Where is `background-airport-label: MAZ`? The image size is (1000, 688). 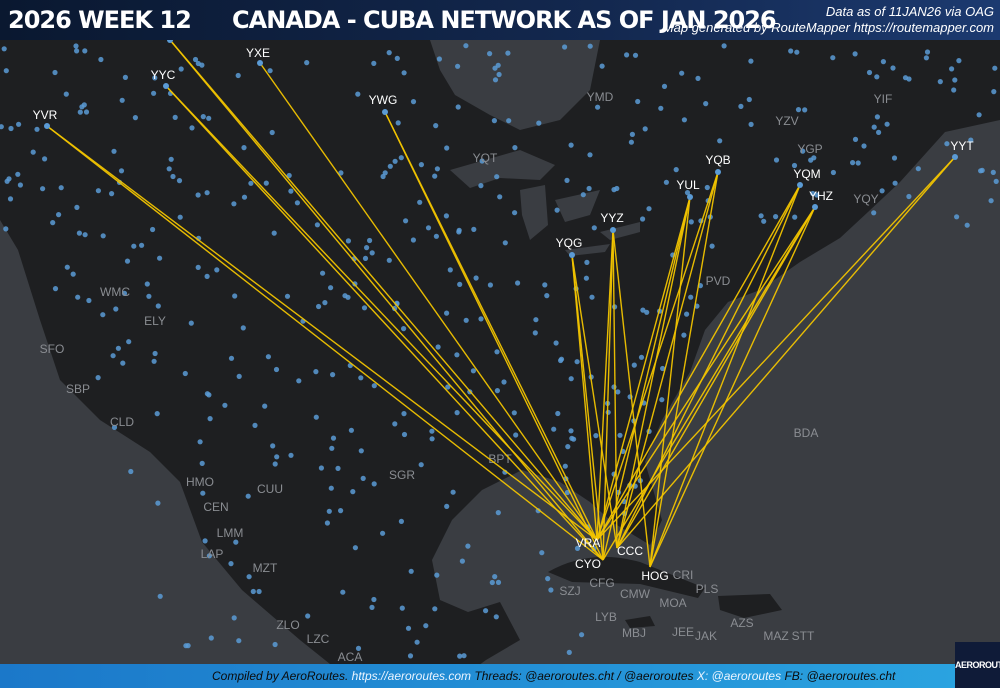 background-airport-label: MAZ is located at coordinates (775, 636).